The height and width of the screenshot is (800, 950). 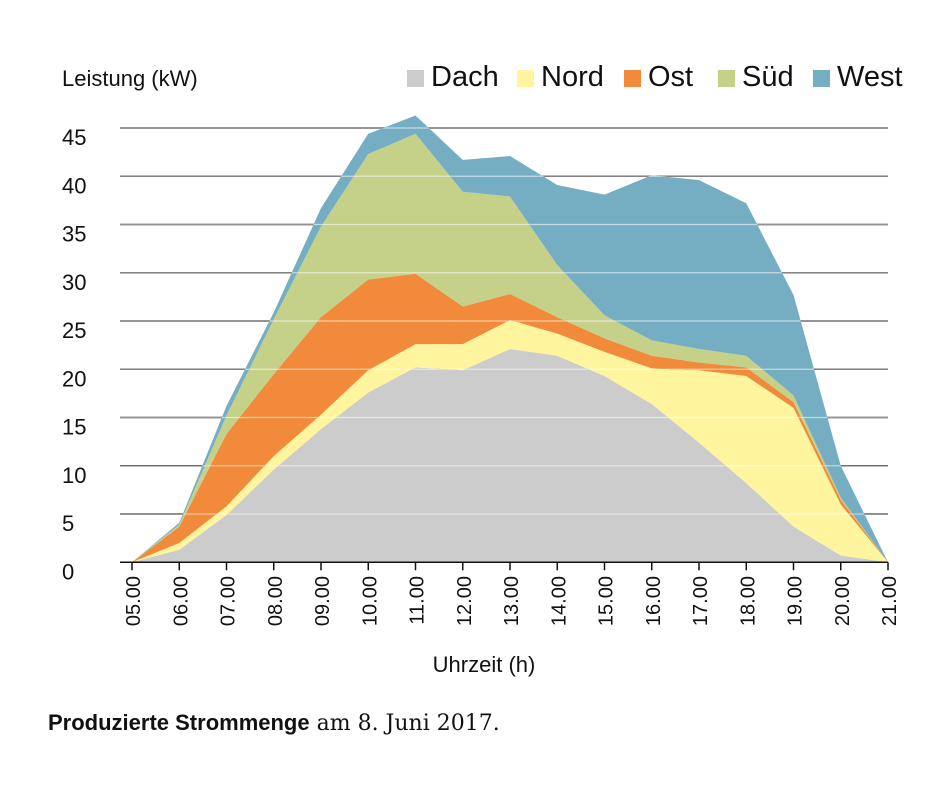 What do you see at coordinates (843, 601) in the screenshot?
I see `x-tick-label: 20.00` at bounding box center [843, 601].